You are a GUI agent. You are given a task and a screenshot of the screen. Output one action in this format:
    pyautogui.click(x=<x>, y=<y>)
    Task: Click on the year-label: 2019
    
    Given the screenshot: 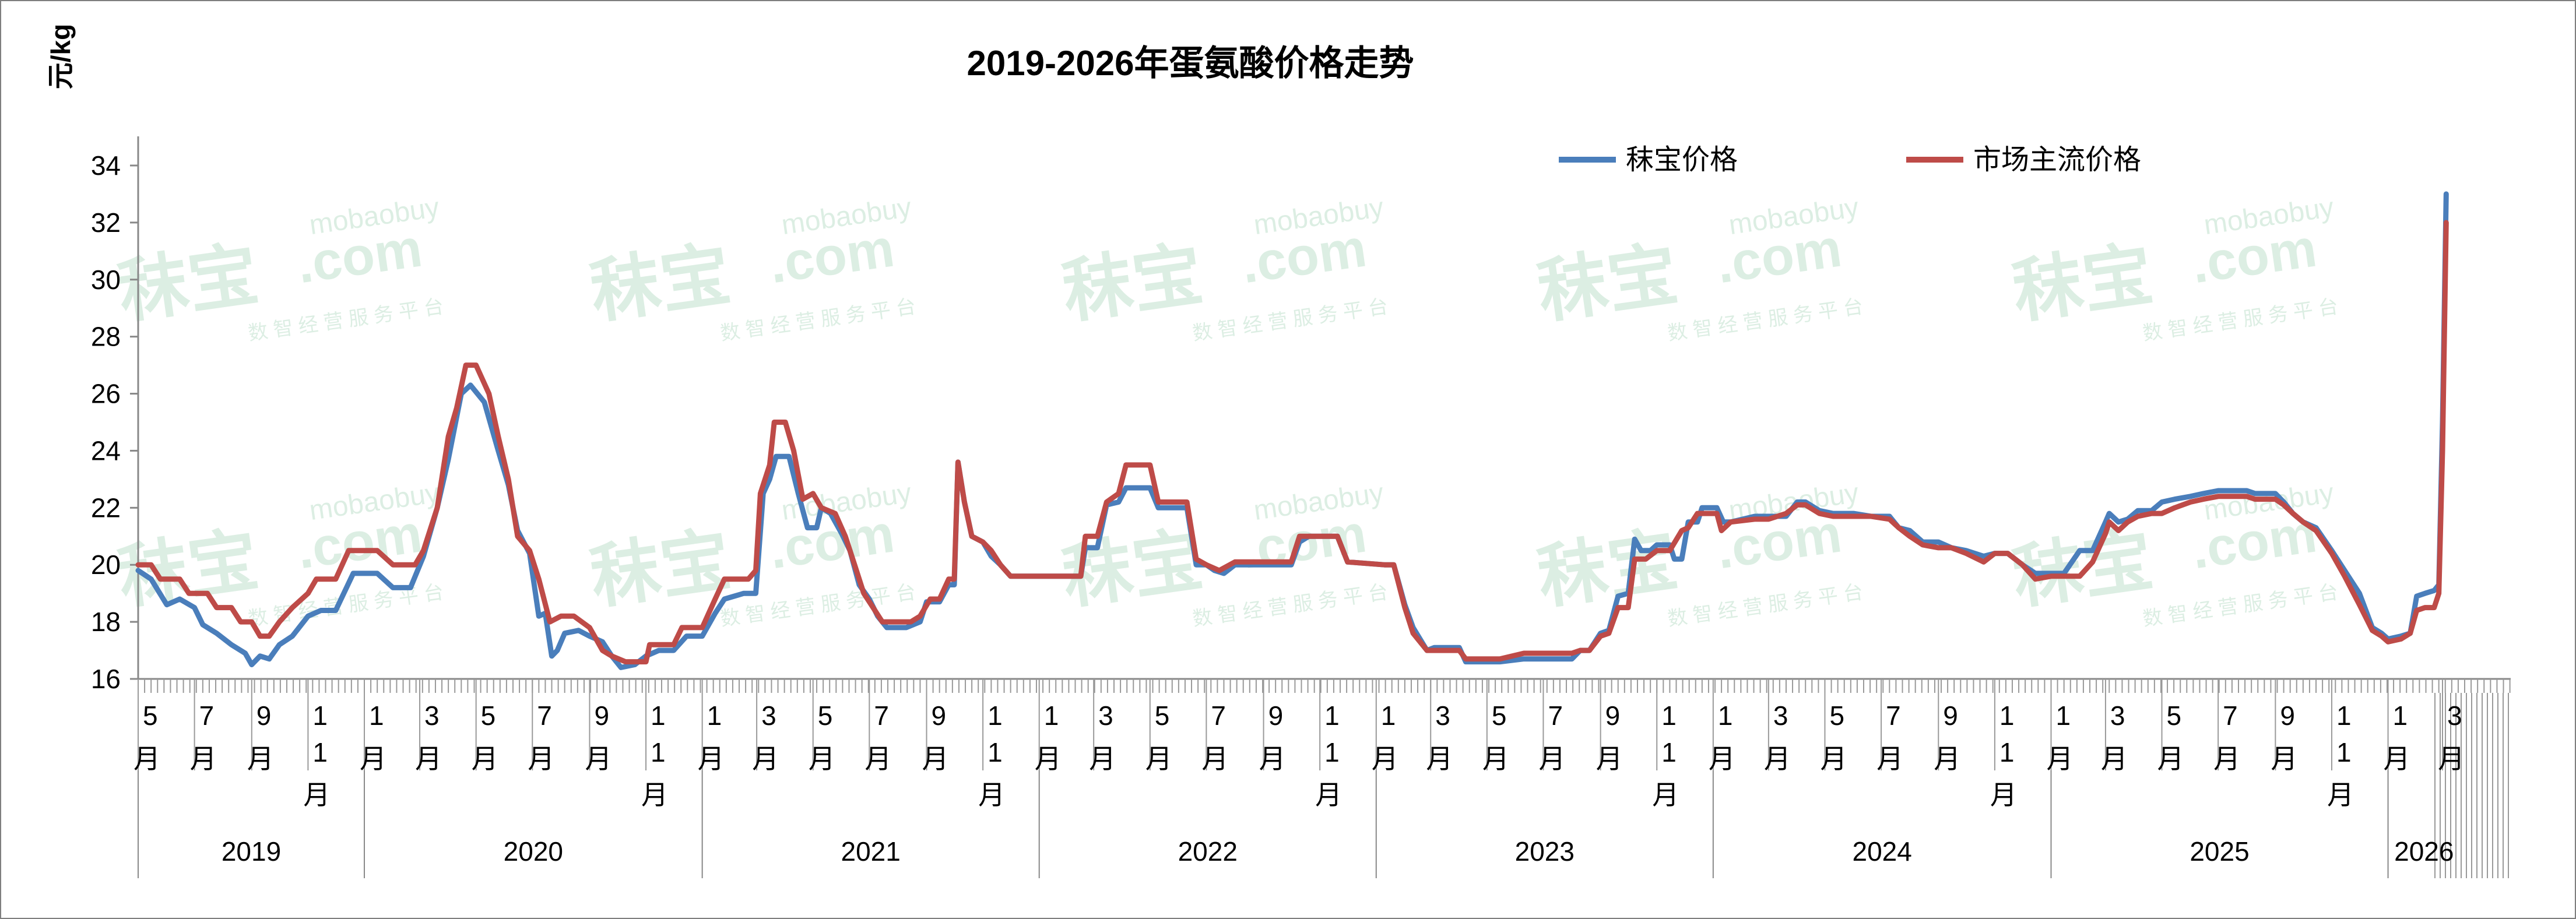 What is the action you would take?
    pyautogui.click(x=251, y=851)
    